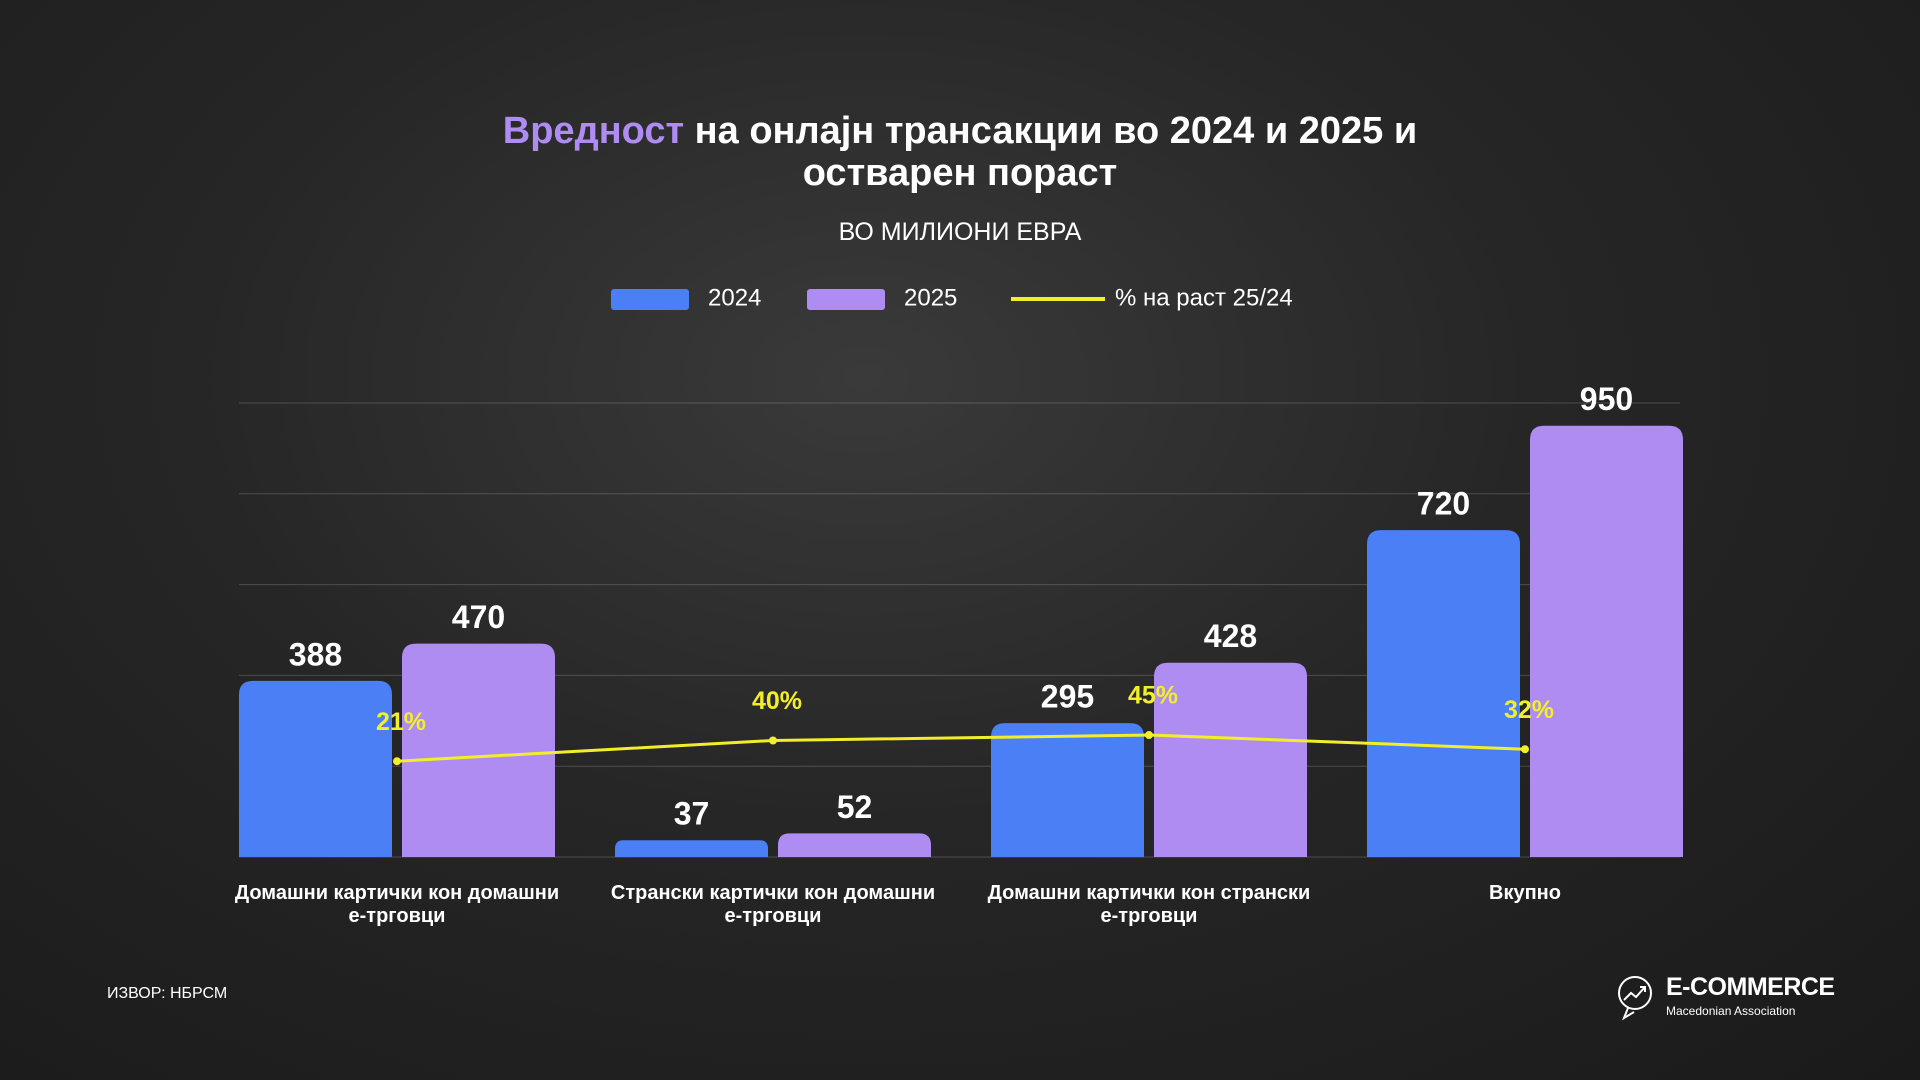 This screenshot has height=1080, width=1920. I want to click on growth-label: 45%, so click(1153, 696).